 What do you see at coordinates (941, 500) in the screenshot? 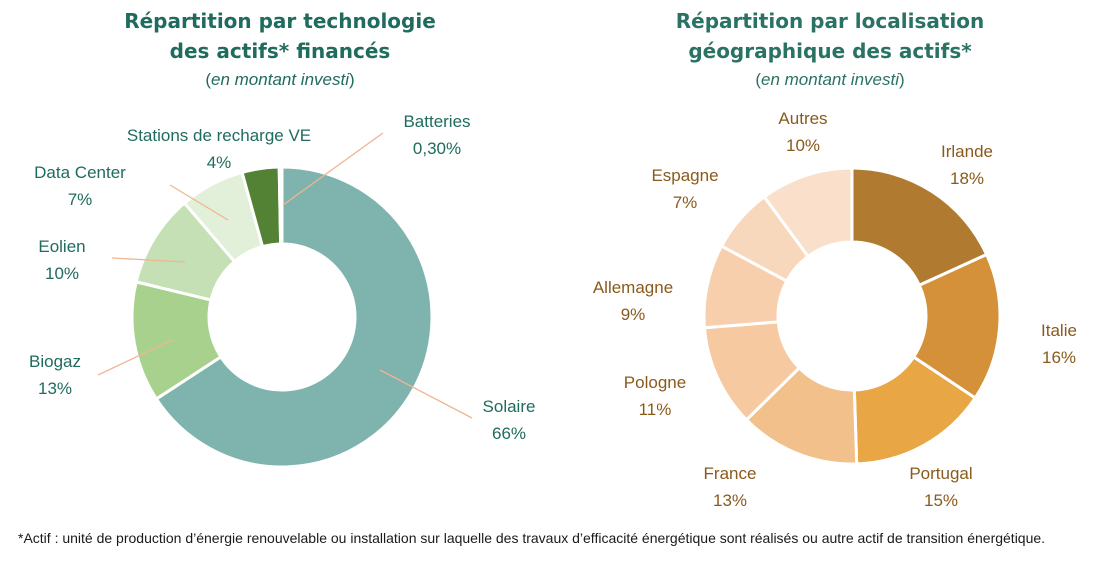
I see `value-portugal: 15%` at bounding box center [941, 500].